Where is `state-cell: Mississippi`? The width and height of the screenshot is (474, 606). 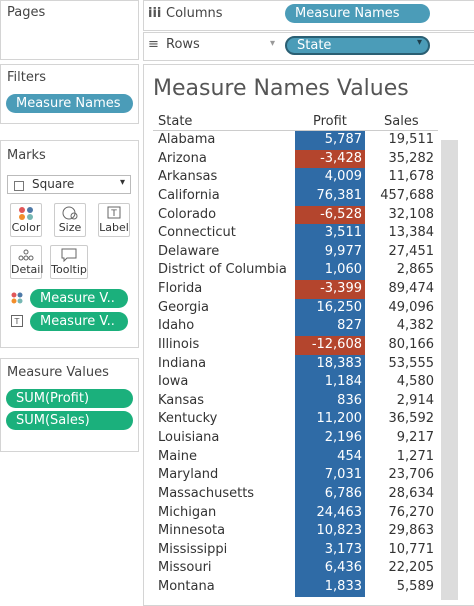 state-cell: Mississippi is located at coordinates (193, 549).